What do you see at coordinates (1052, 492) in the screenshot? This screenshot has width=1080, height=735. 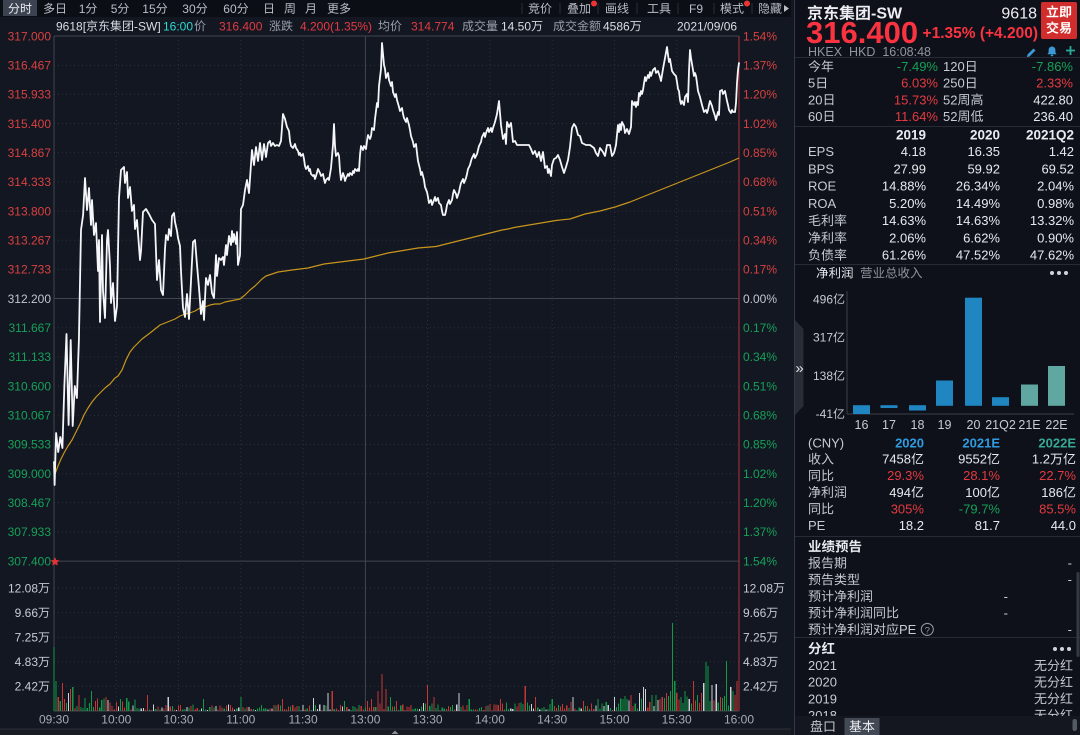 I see `svg-text: 186` at bounding box center [1052, 492].